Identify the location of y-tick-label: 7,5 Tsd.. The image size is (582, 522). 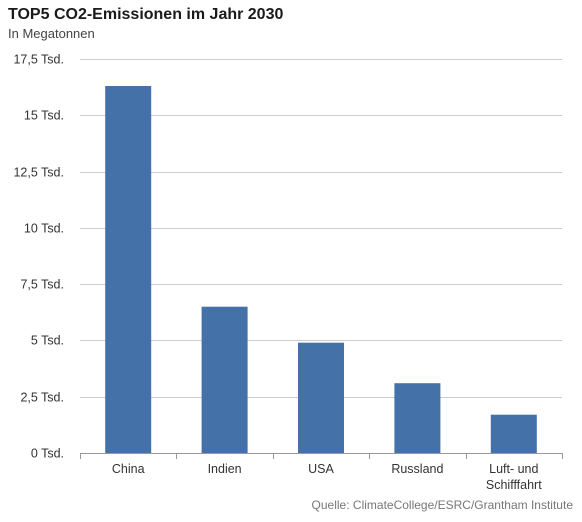
(42, 285).